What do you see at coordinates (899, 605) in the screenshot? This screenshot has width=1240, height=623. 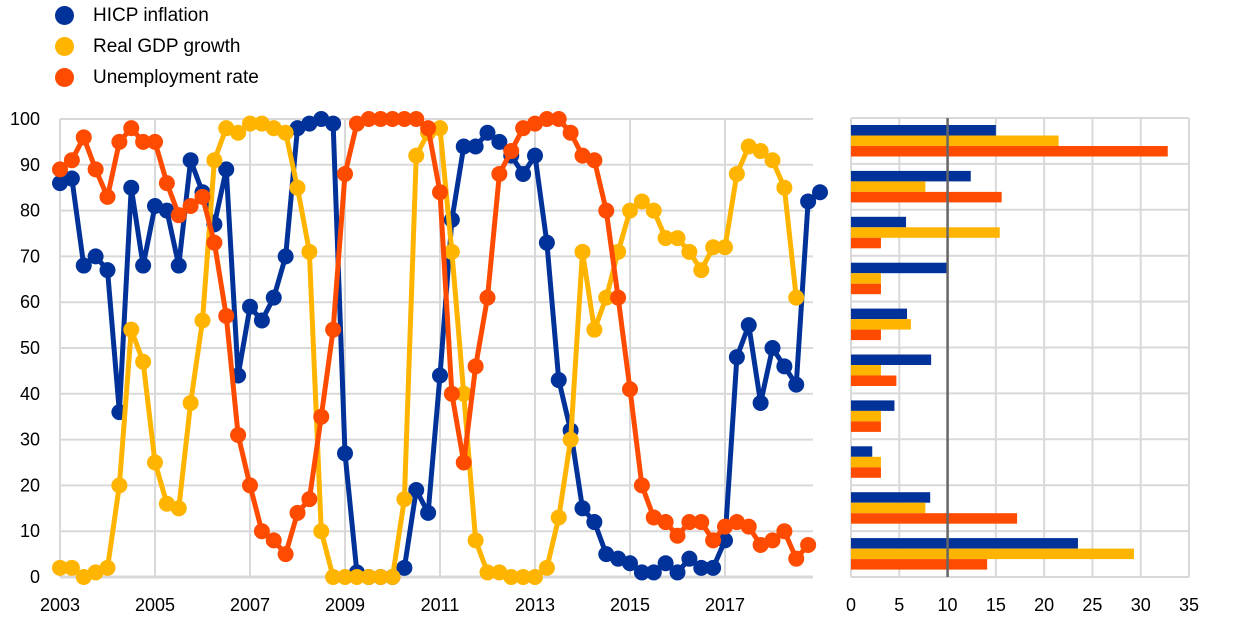 I see `x-tick-label: 5` at bounding box center [899, 605].